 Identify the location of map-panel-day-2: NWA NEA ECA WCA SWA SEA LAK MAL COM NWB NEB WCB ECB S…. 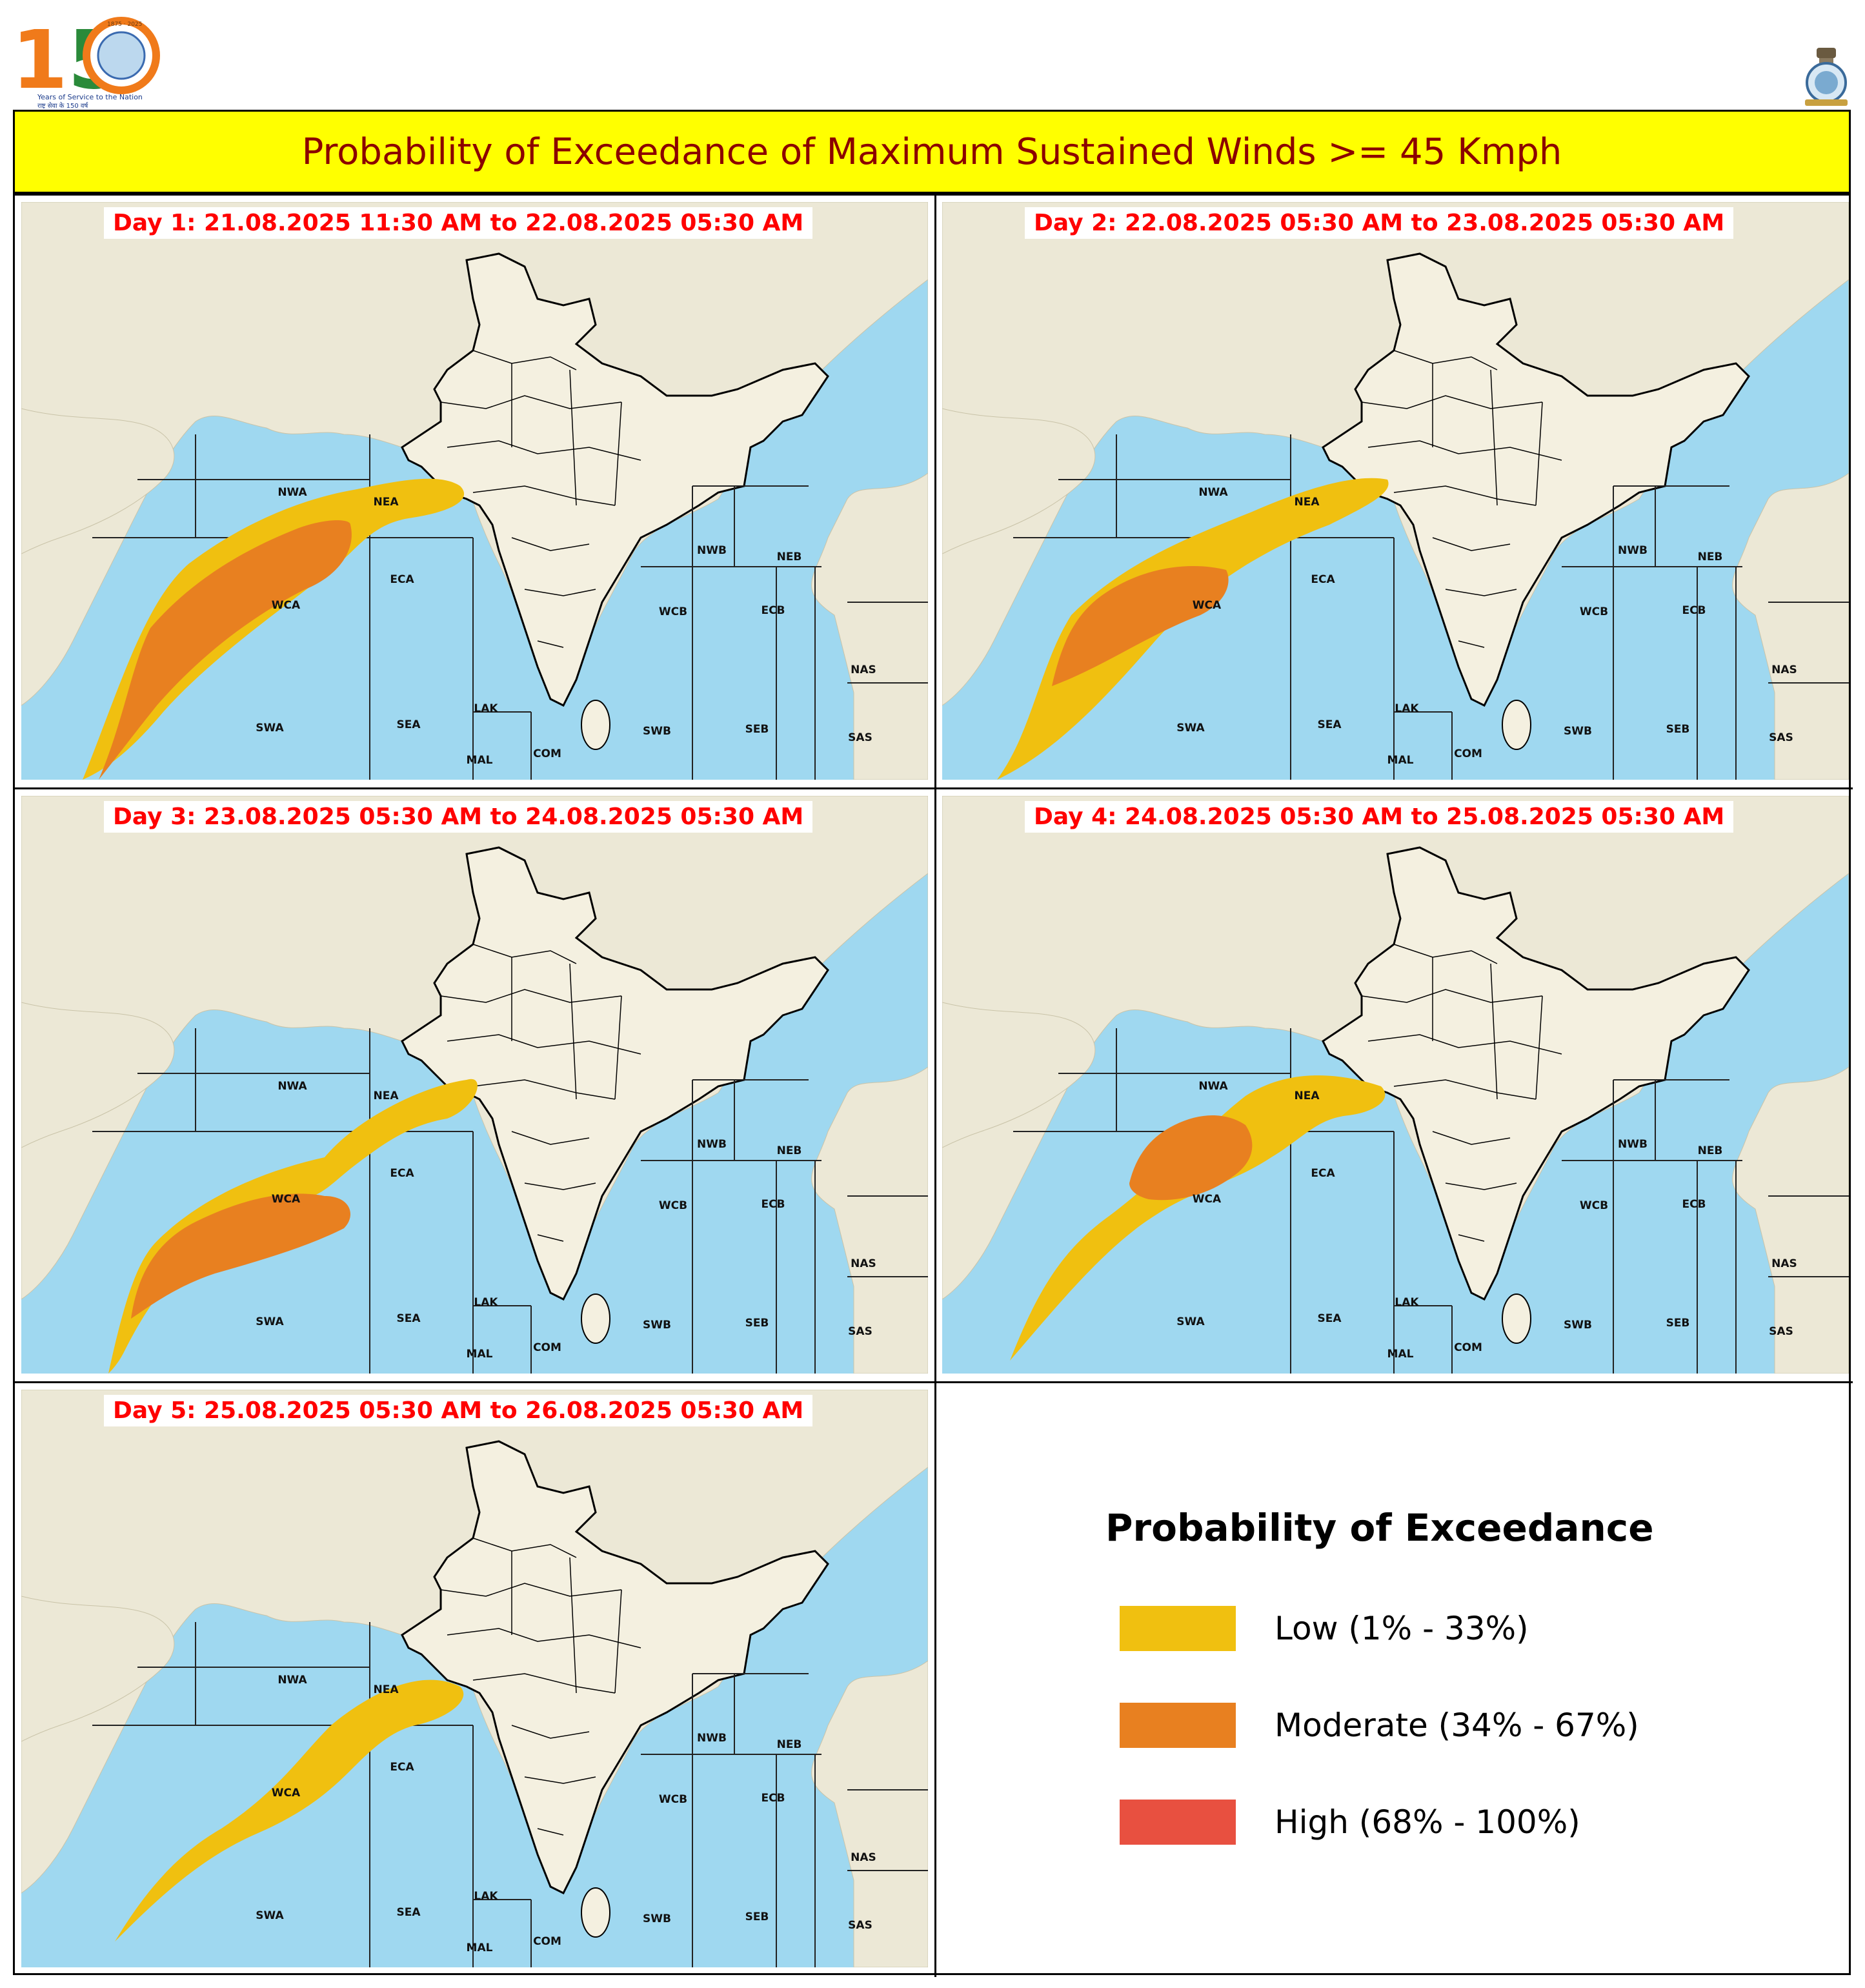
(1395, 491).